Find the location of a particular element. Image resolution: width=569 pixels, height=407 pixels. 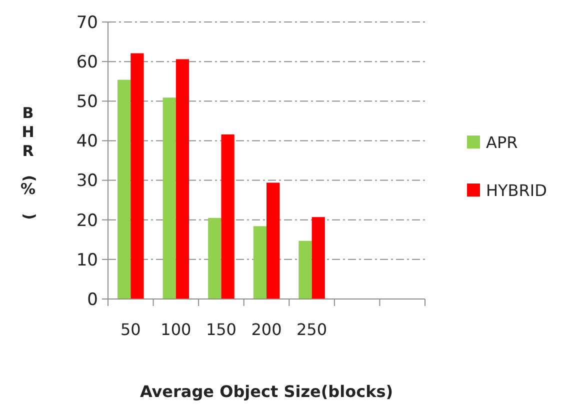

legend-label: HYBRID is located at coordinates (516, 190).